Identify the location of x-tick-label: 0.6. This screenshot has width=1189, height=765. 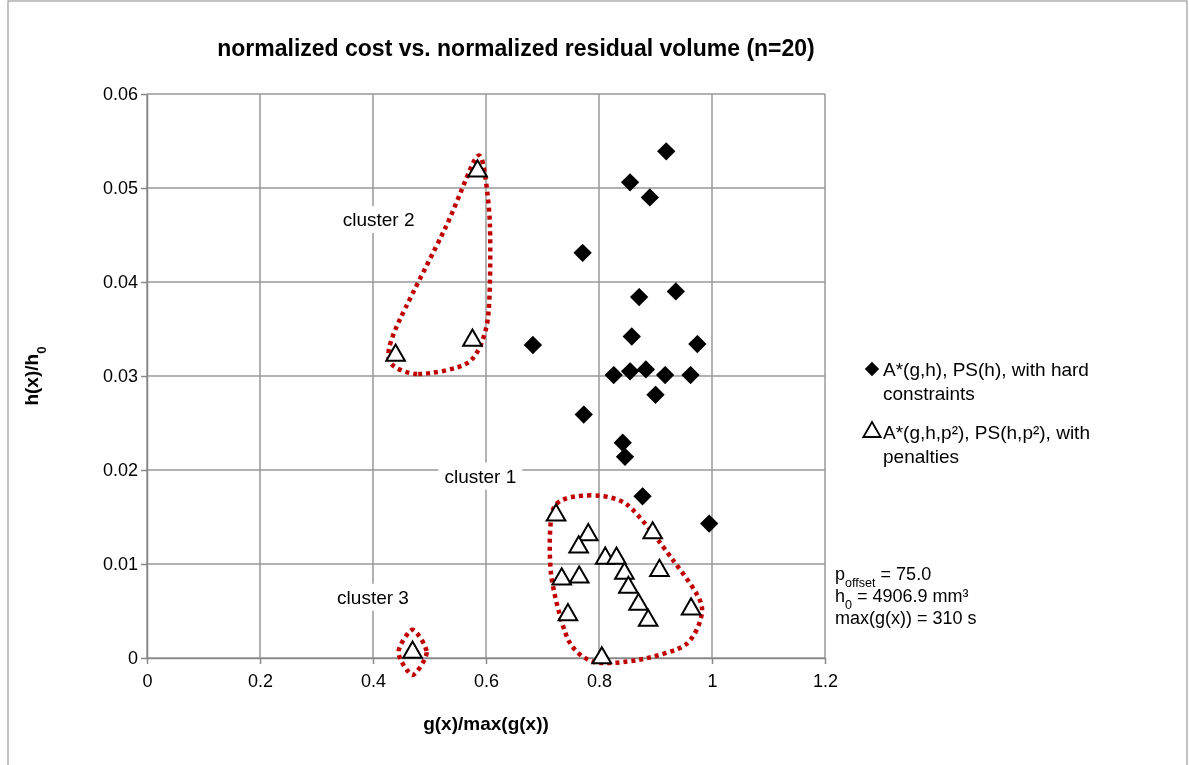
(486, 680).